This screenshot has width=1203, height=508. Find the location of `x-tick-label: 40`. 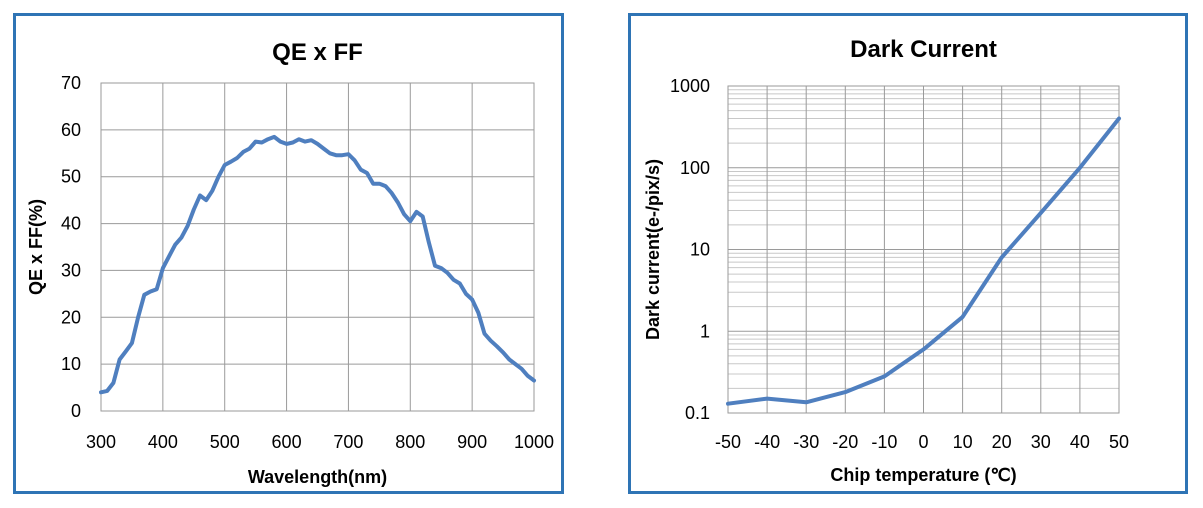

x-tick-label: 40 is located at coordinates (1080, 442).